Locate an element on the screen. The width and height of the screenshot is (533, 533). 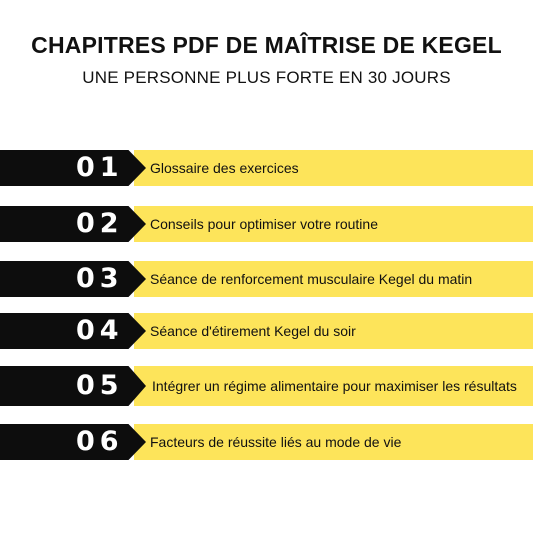
chapter-item-01: 01 Glossaire des exercices is located at coordinates (266, 168).